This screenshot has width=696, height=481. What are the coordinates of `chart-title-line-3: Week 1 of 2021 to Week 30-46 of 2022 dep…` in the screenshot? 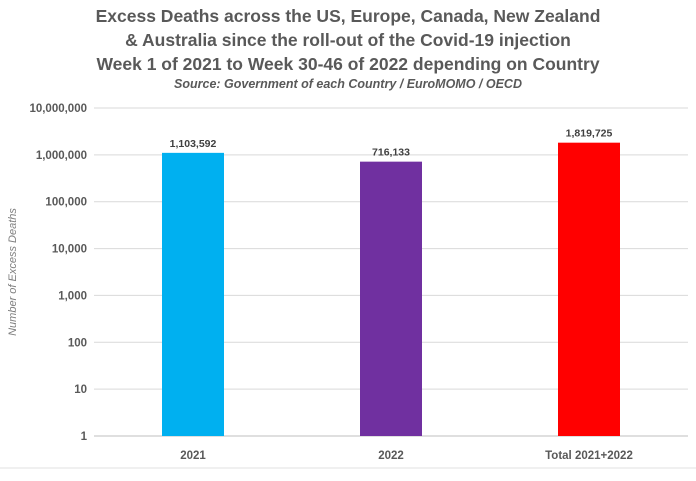 It's located at (348, 64).